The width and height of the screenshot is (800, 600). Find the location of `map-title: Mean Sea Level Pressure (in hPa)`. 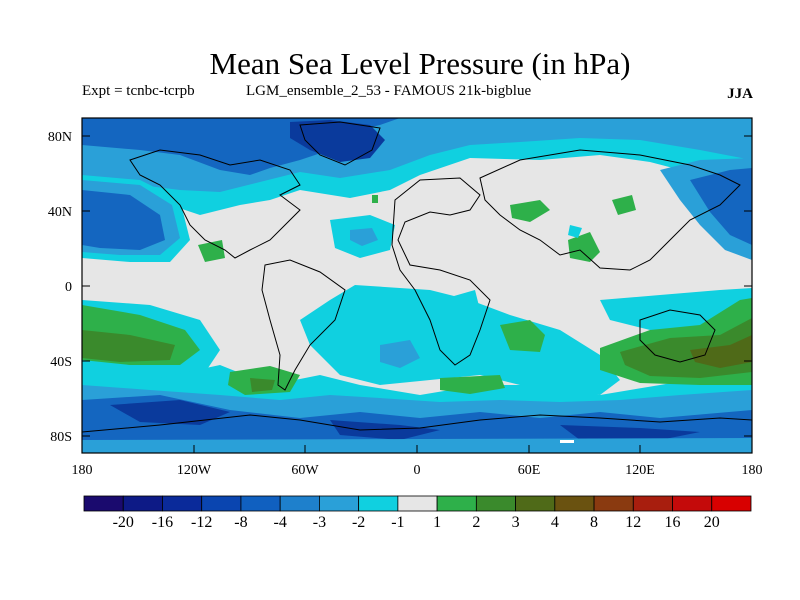

map-title: Mean Sea Level Pressure (in hPa) is located at coordinates (420, 63).